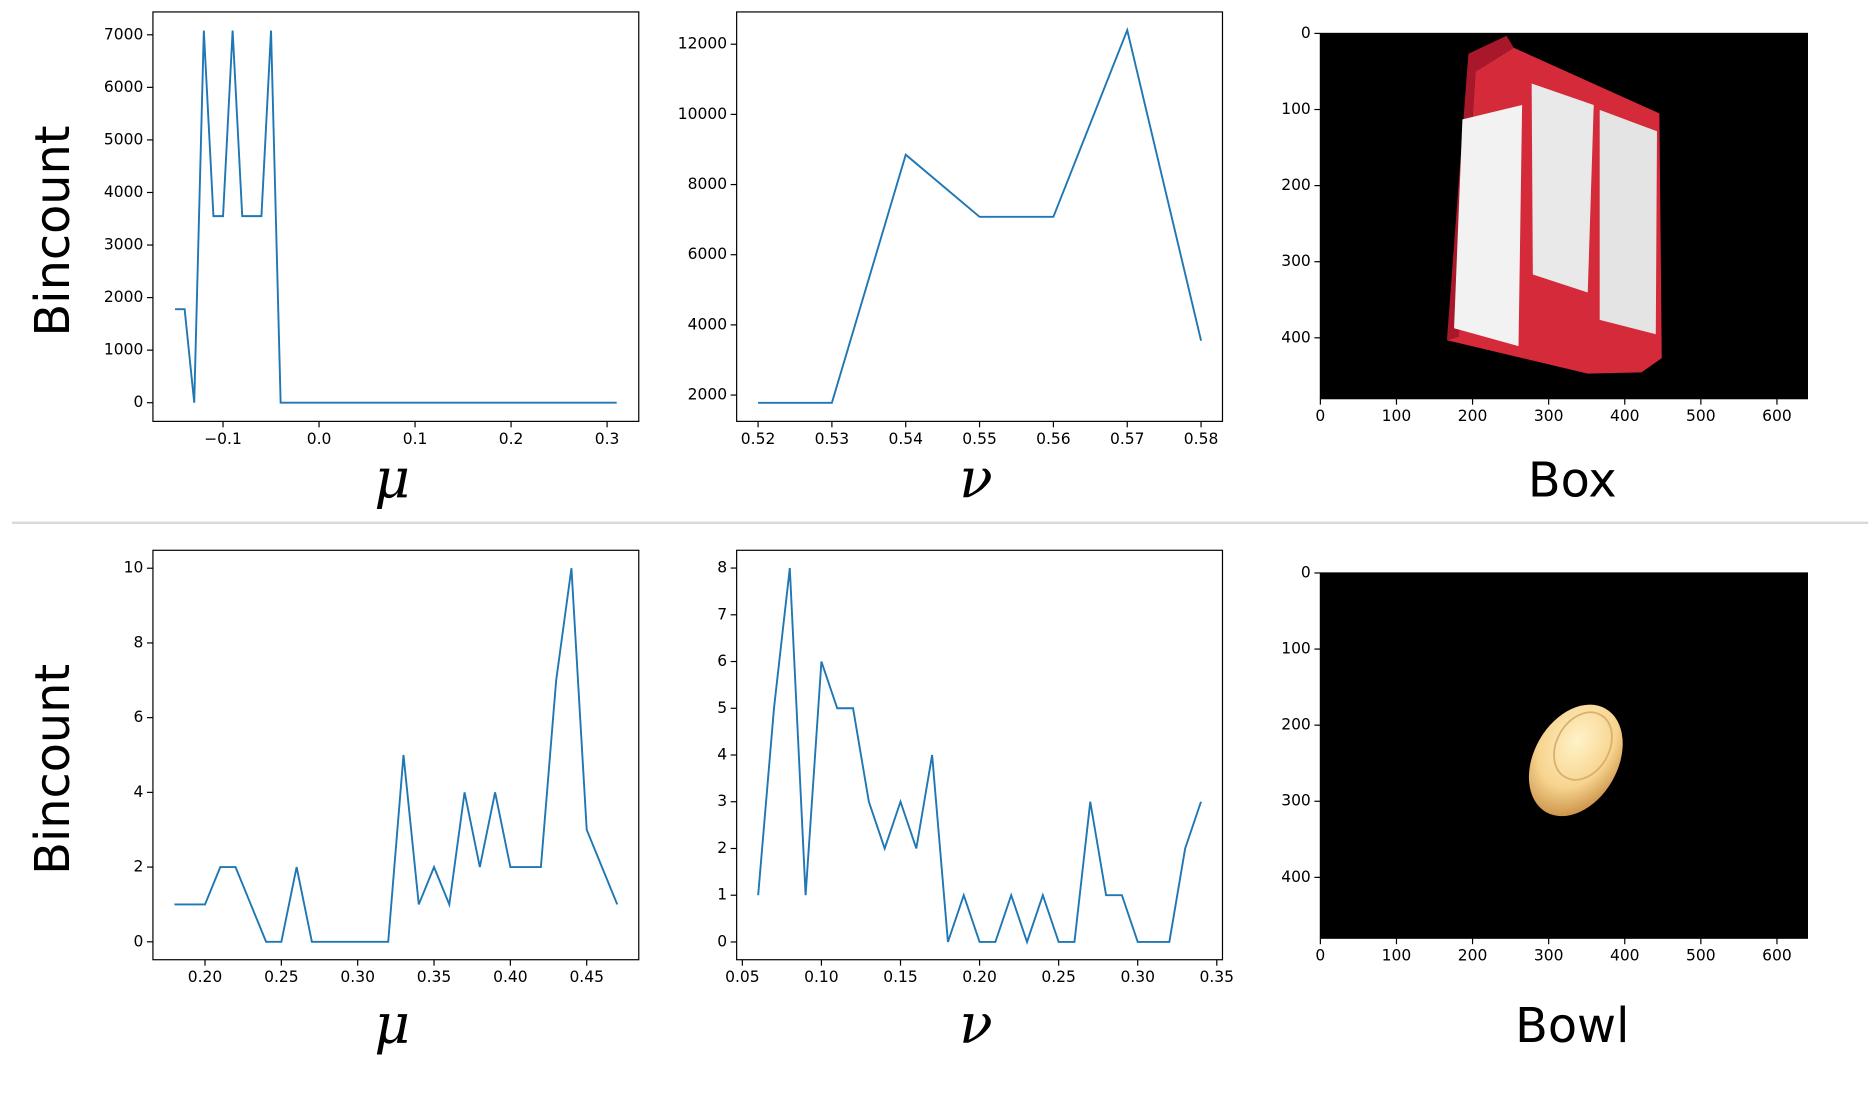  I want to click on x-tick-label: 0.10, so click(821, 977).